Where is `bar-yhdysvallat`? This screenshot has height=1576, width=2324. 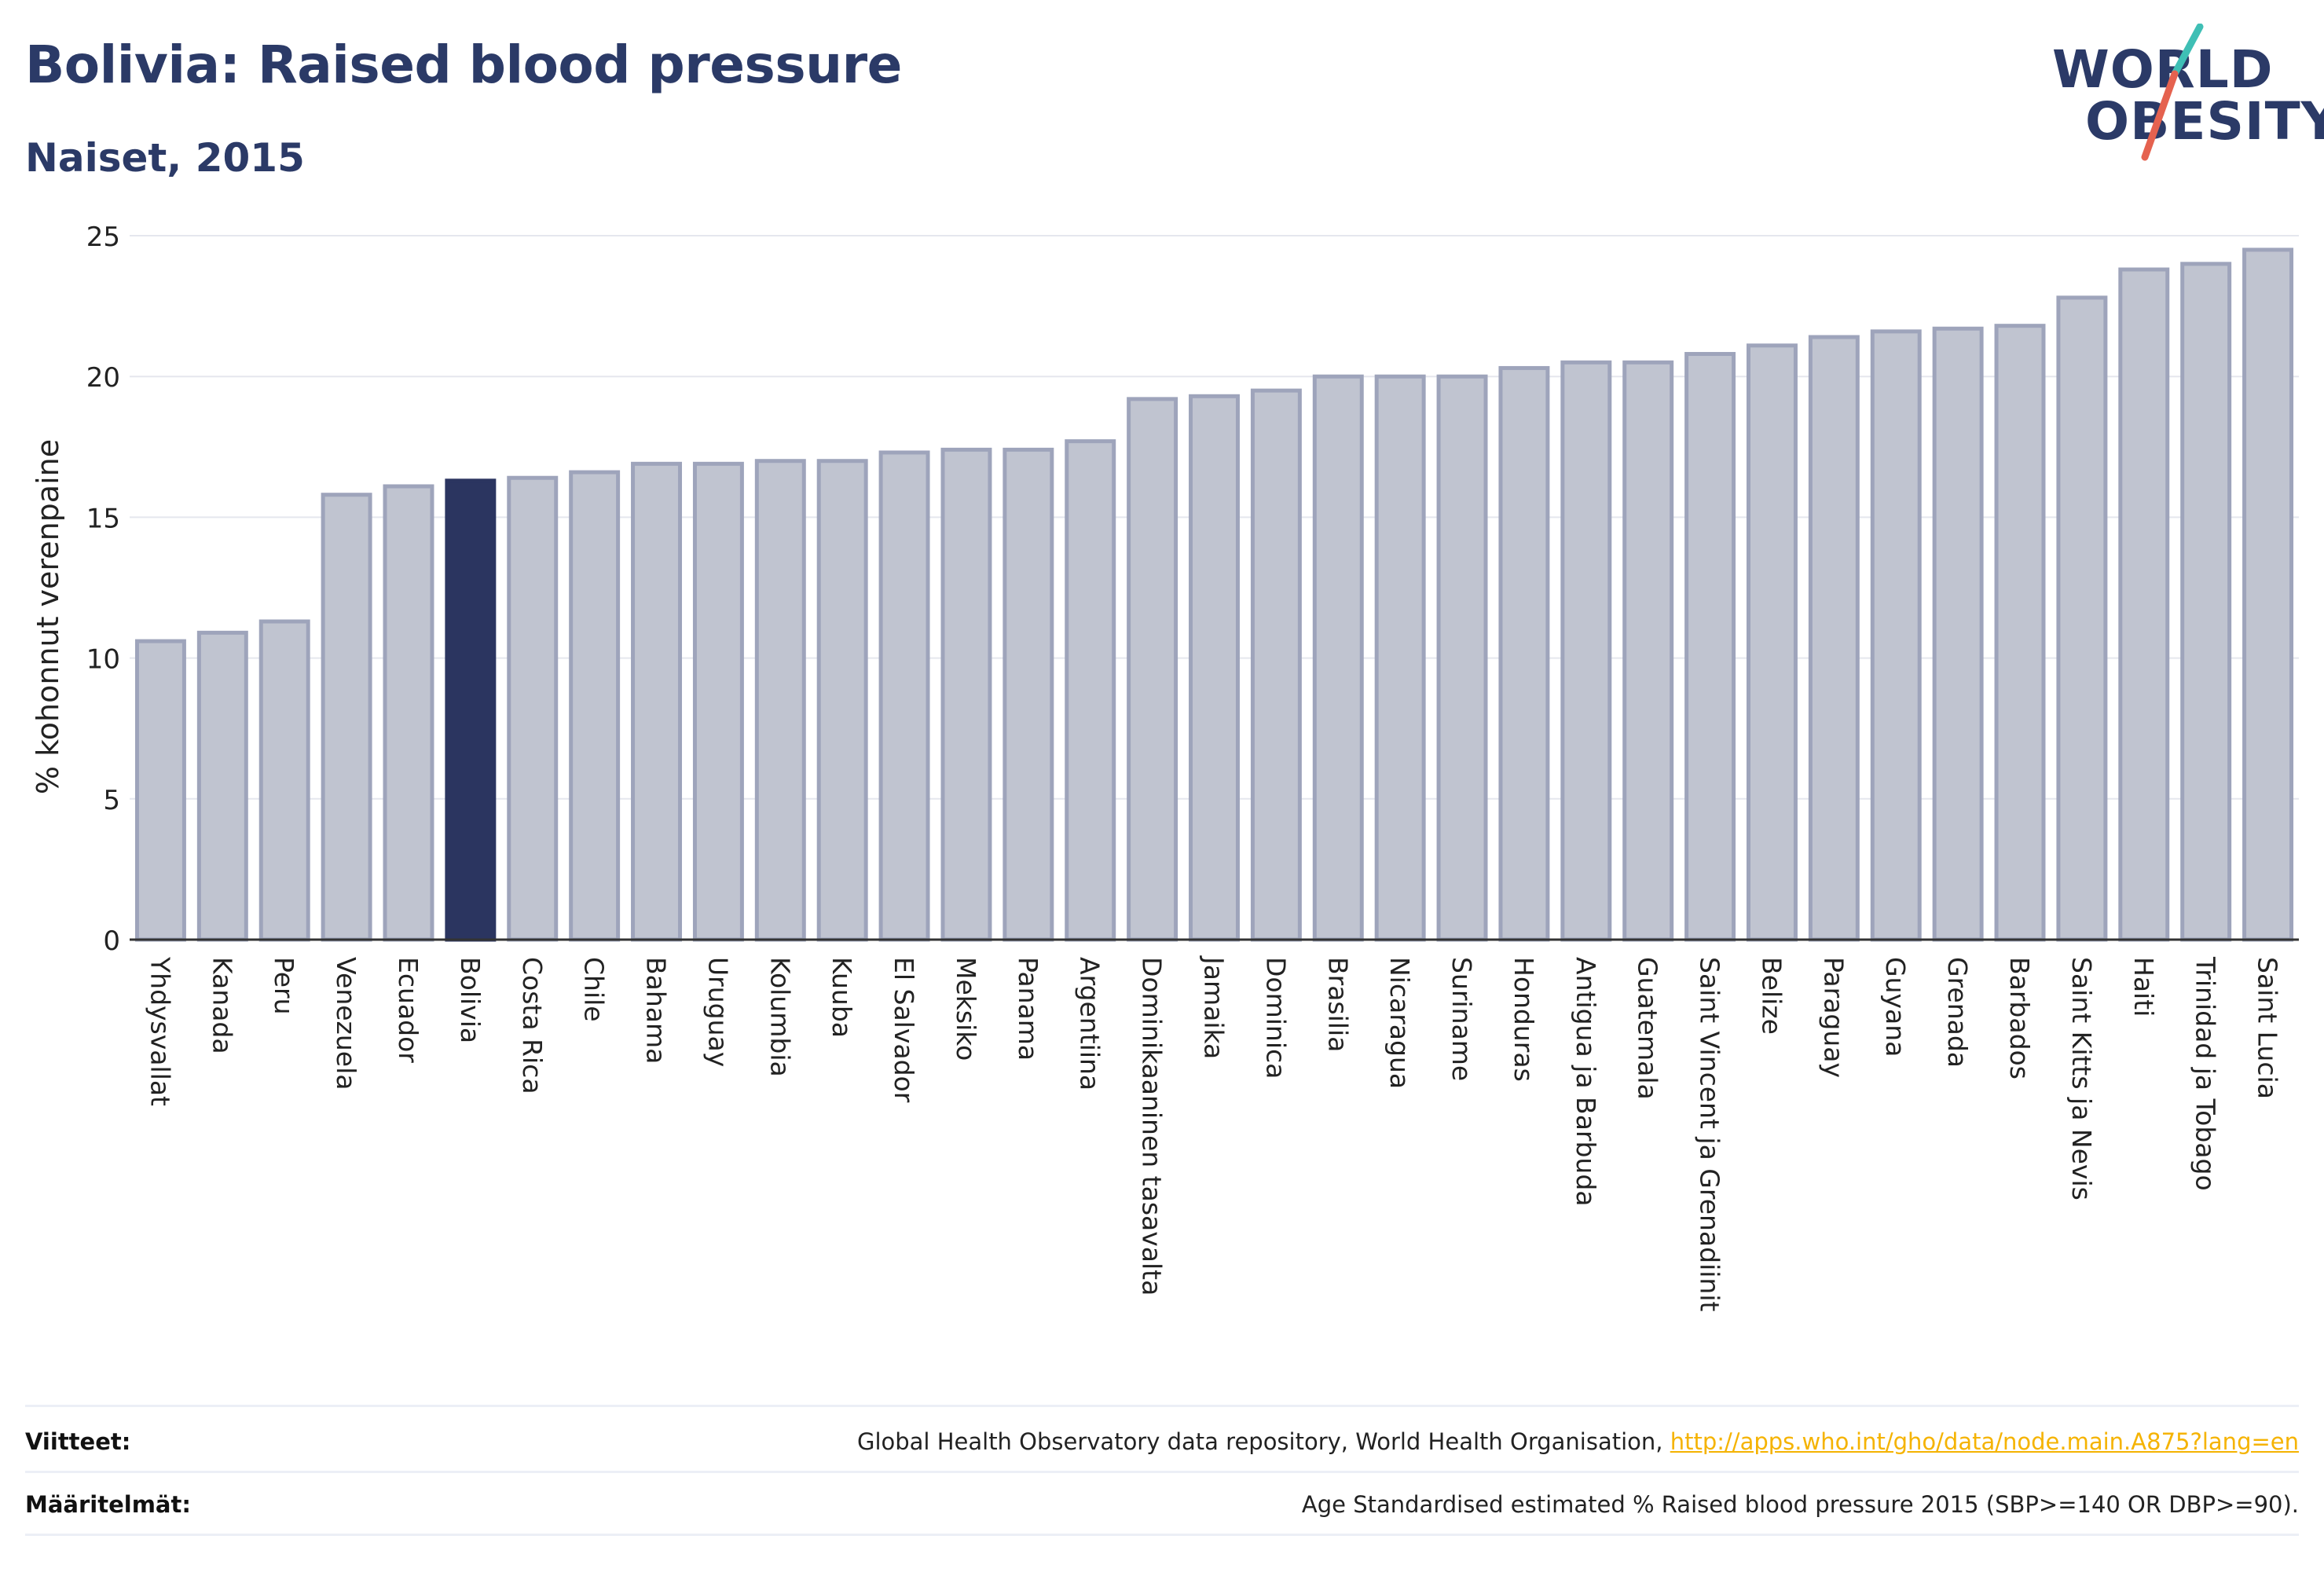
bar-yhdysvallat is located at coordinates (160, 790).